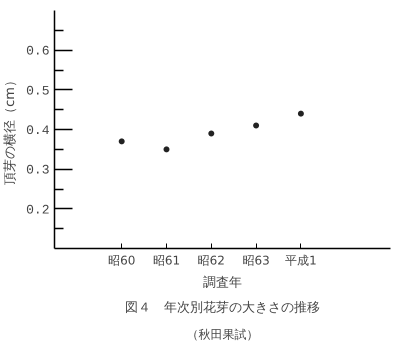 The height and width of the screenshot is (346, 400). Describe the element at coordinates (38, 210) in the screenshot. I see `y-tick-label: 0.2` at that location.